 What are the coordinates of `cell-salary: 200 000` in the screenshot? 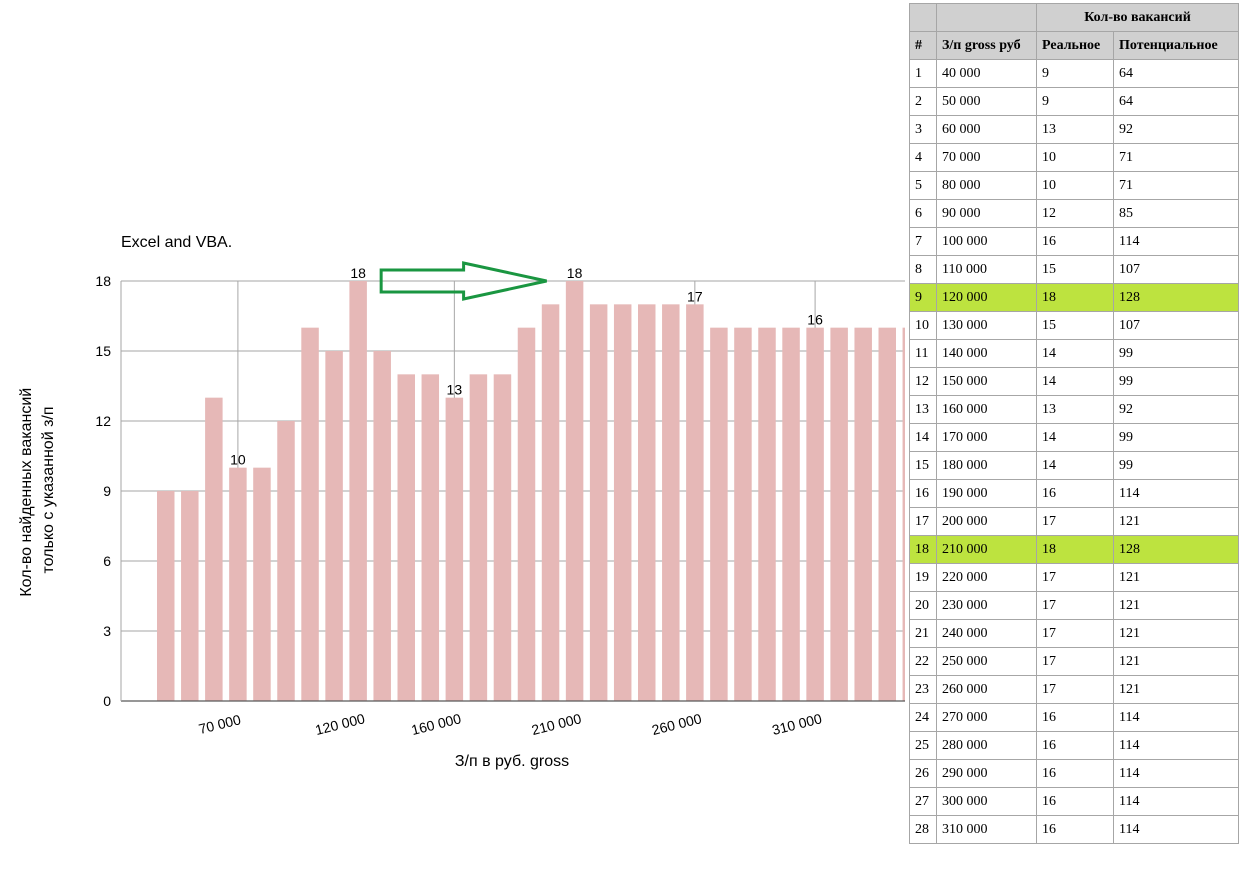 It's located at (986, 521).